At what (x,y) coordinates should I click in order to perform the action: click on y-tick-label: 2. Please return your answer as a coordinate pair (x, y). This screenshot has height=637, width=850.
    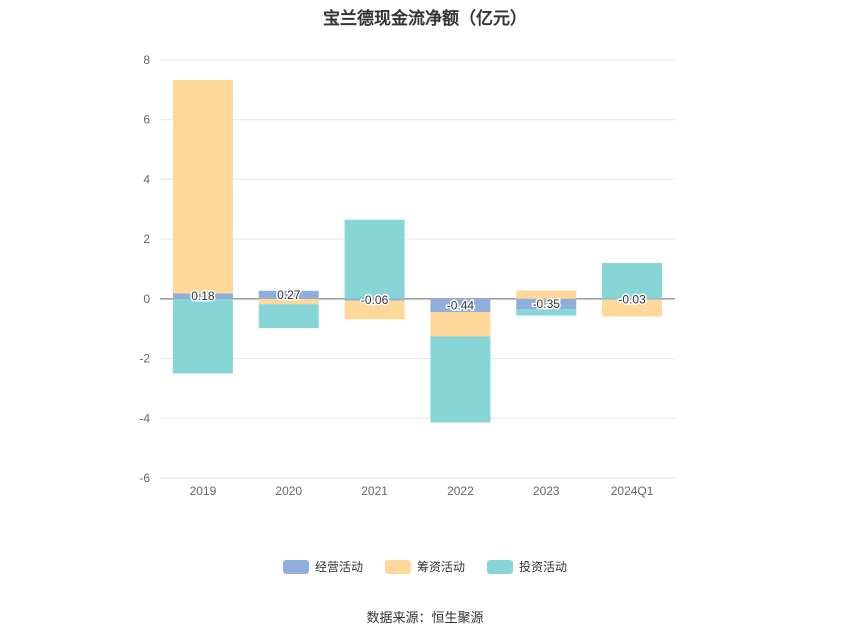
    Looking at the image, I should click on (146, 239).